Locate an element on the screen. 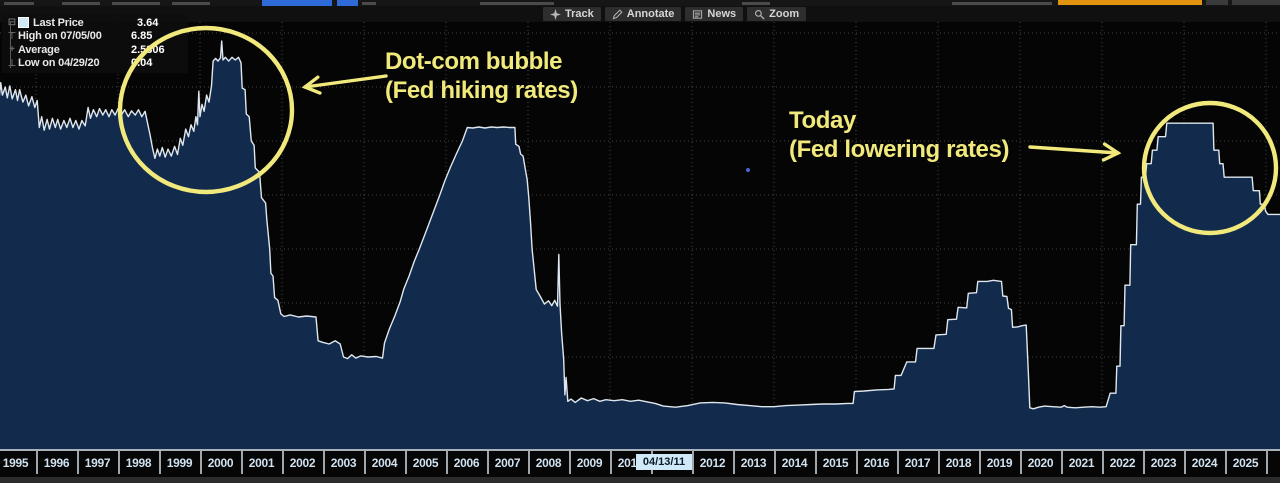 Image resolution: width=1280 pixels, height=483 pixels. axis-year-label: 2018 is located at coordinates (958, 463).